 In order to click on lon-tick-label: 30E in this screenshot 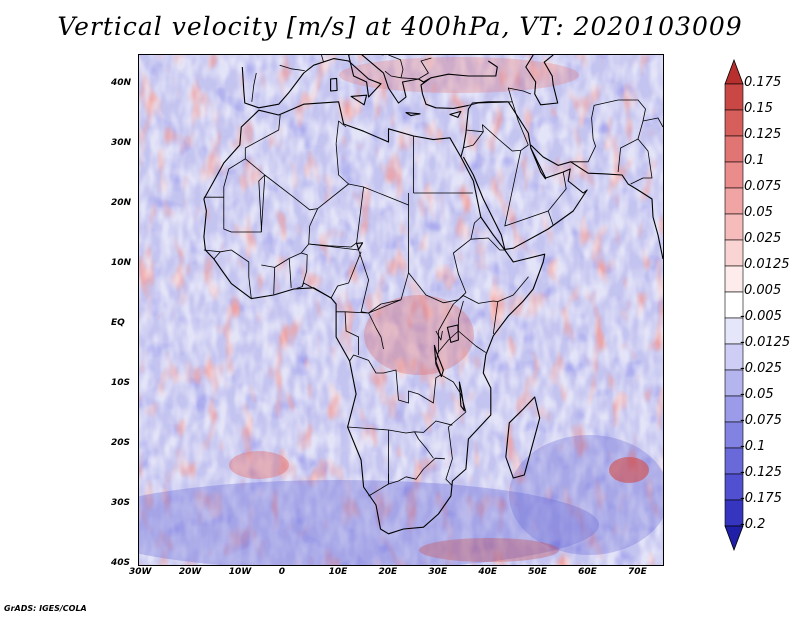, I will do `click(438, 572)`.